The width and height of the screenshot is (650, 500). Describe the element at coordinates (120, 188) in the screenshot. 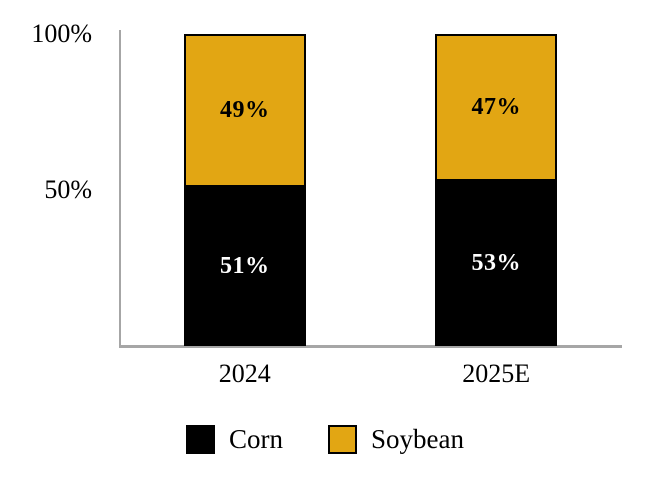

I see `y-axis-line` at that location.